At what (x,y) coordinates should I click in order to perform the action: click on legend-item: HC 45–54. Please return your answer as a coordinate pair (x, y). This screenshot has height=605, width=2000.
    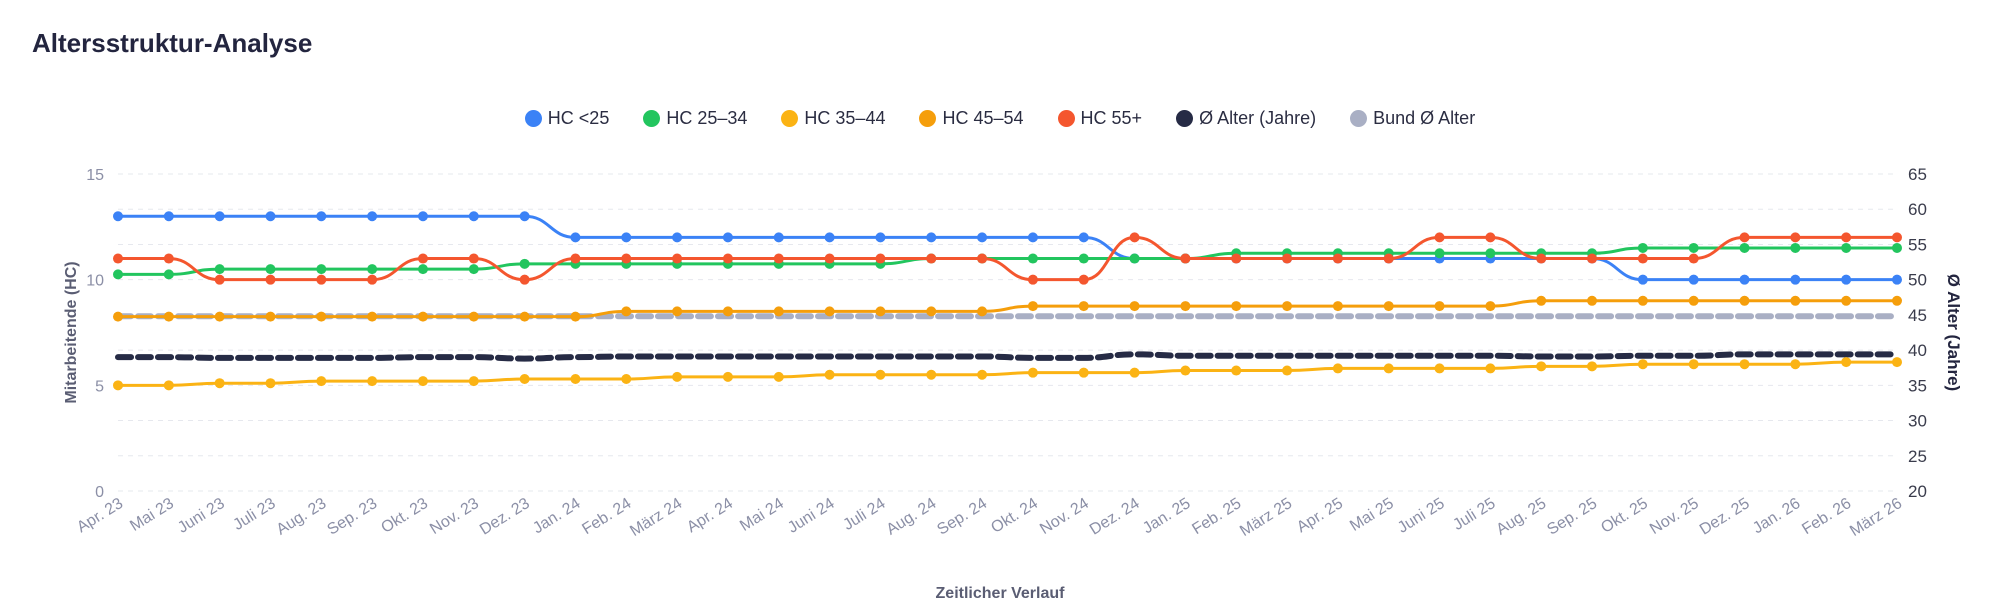
    Looking at the image, I should click on (971, 118).